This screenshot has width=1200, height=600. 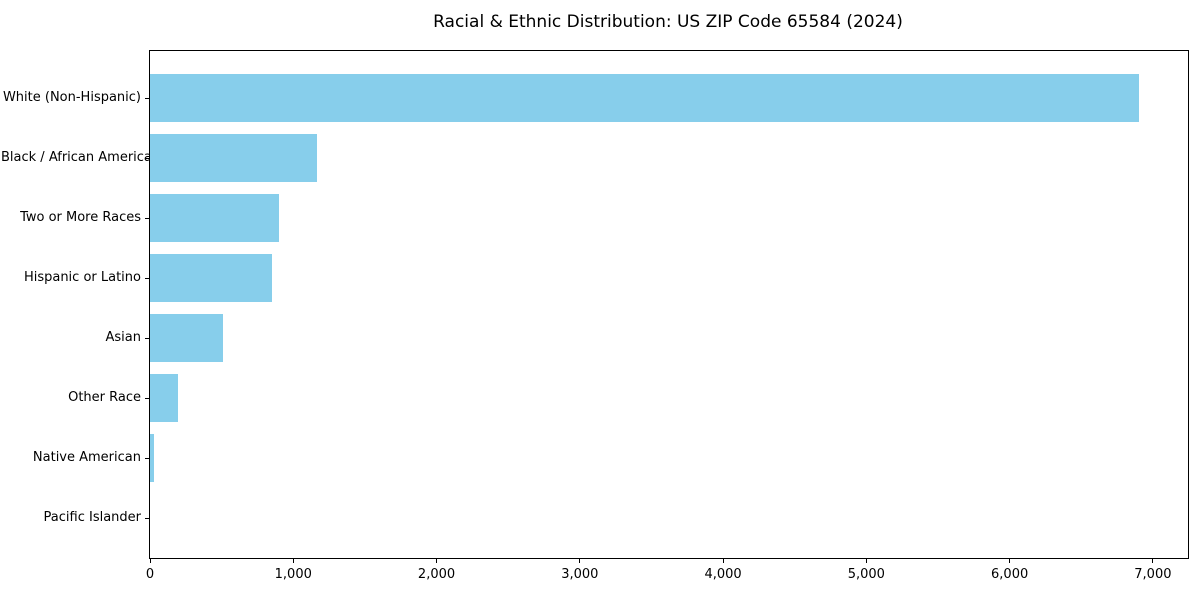 I want to click on bar-white-non-hispanic, so click(x=644, y=98).